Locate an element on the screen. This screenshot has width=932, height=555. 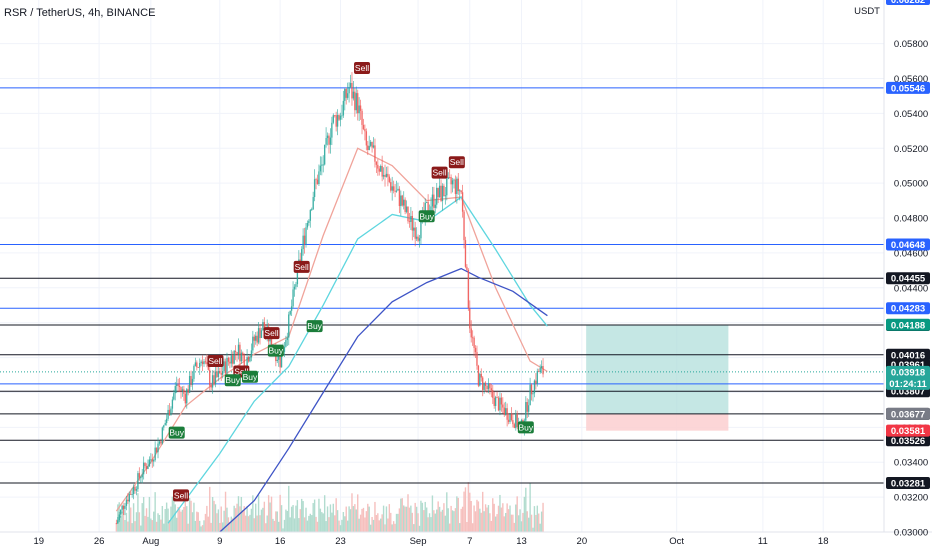
y-tick-label: 0.05400 is located at coordinates (911, 114).